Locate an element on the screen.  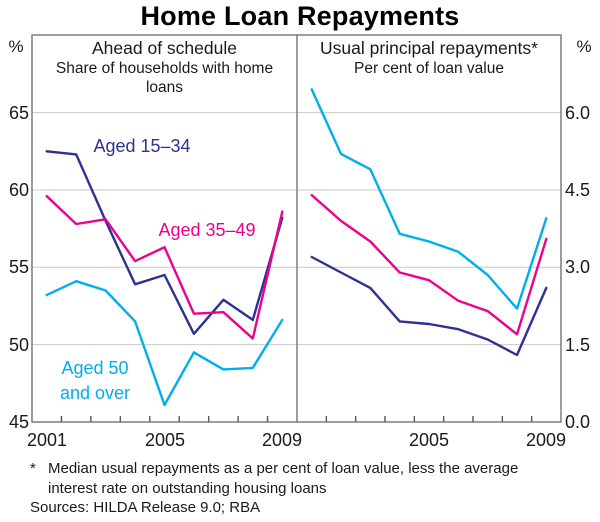
right-panel-subtitle: Per cent of loan value is located at coordinates (429, 68).